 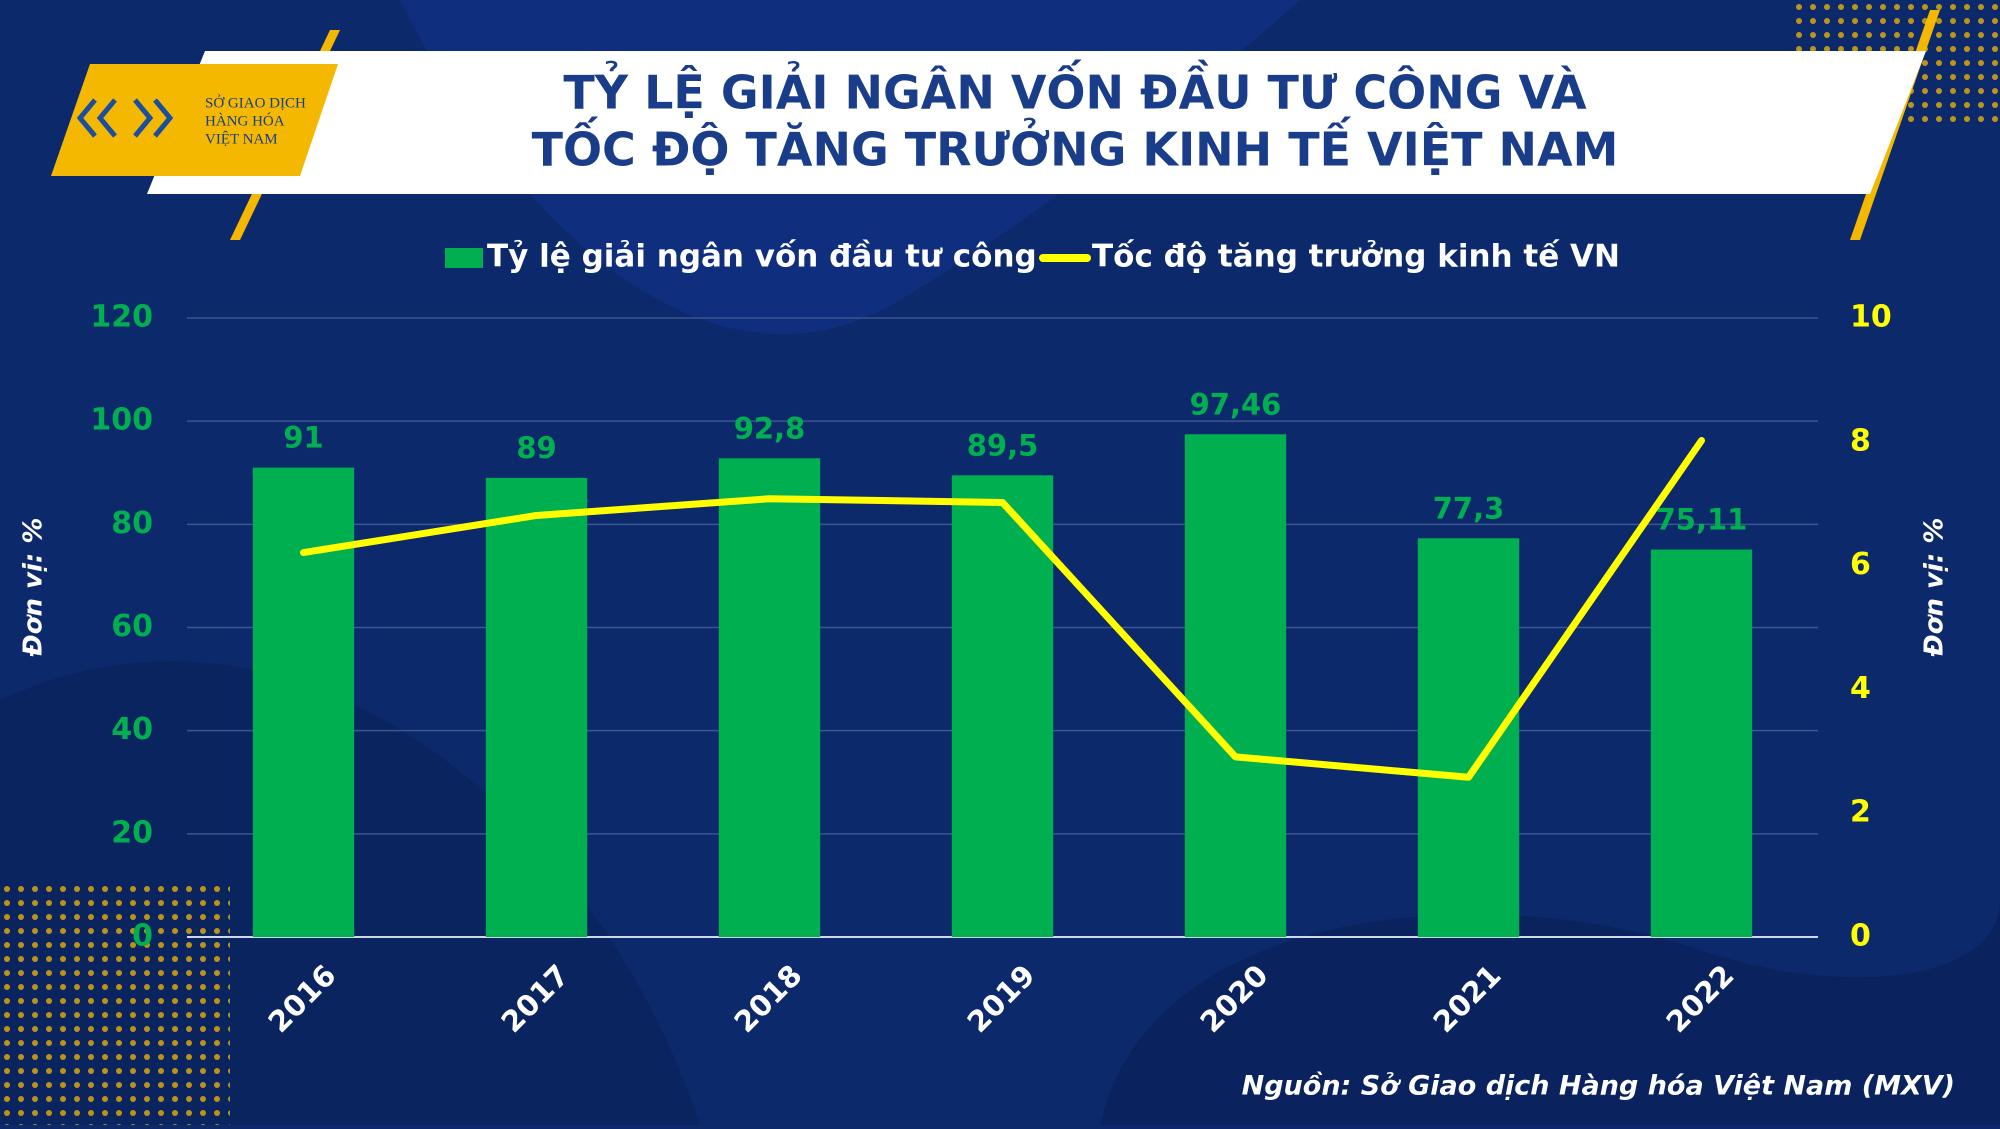 What do you see at coordinates (1860, 936) in the screenshot?
I see `y2-tick-label: 0` at bounding box center [1860, 936].